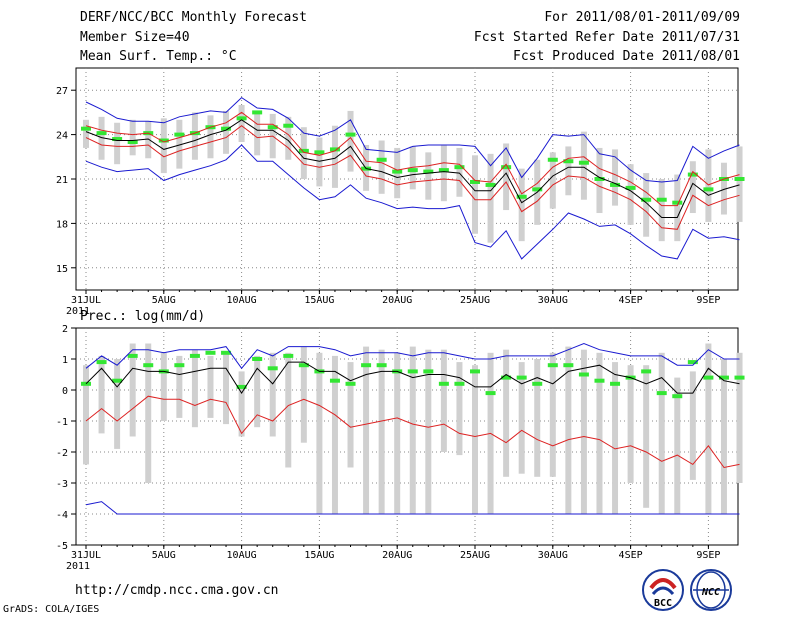 This screenshot has width=800, height=618. Describe the element at coordinates (86, 555) in the screenshot. I see `x-tick-label: 31JUL` at that location.